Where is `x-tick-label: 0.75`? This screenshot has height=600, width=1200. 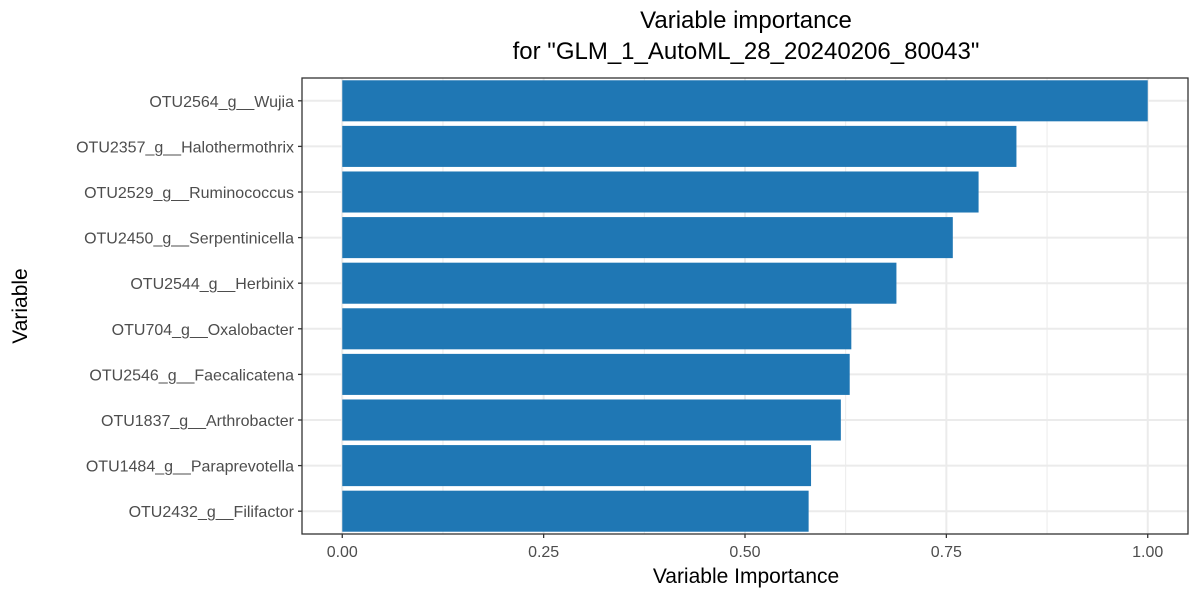
x-tick-label: 0.75 is located at coordinates (946, 552).